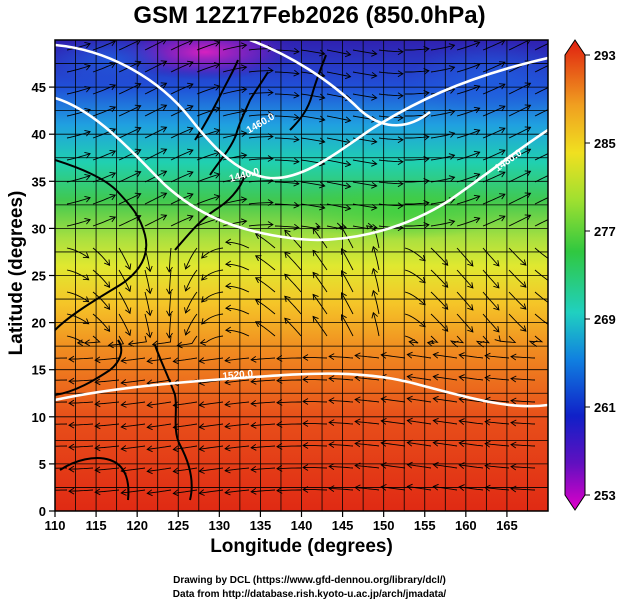  I want to click on y-axis: 0 5 10 15 20 25 30 35 40 45, so click(43, 299).